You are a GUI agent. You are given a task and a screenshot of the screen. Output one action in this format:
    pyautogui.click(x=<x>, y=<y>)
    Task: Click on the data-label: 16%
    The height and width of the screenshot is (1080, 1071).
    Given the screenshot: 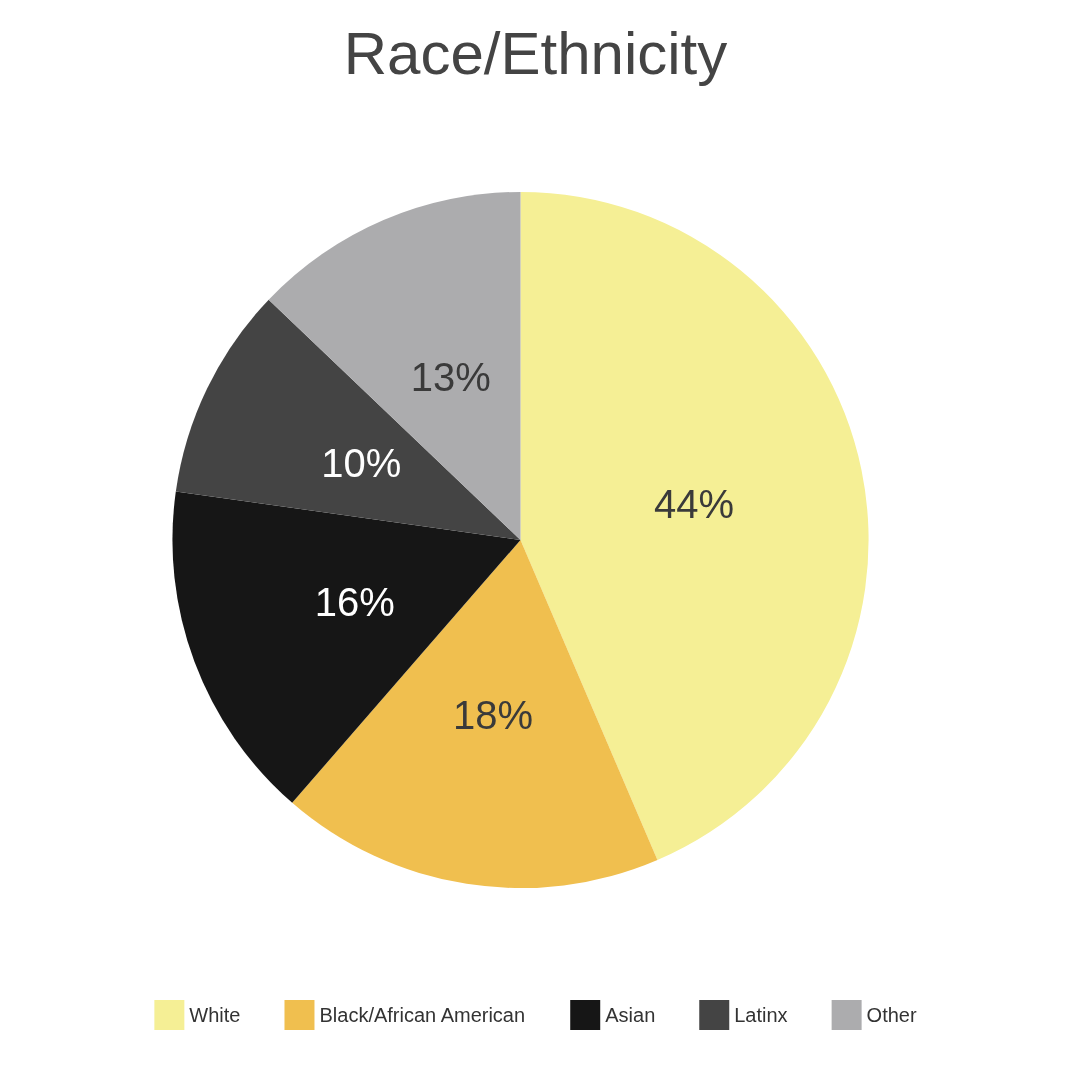 What is the action you would take?
    pyautogui.click(x=354, y=601)
    